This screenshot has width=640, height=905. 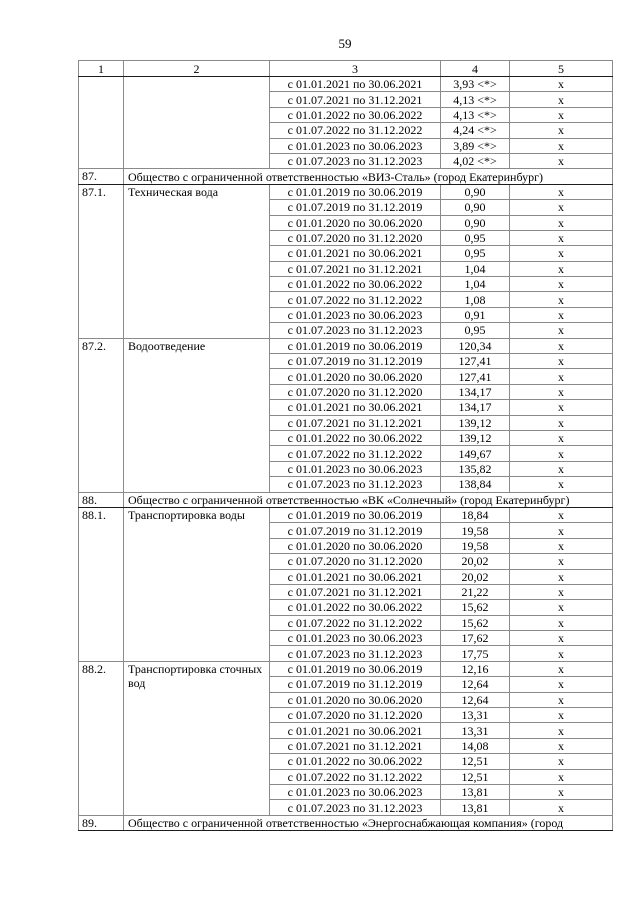 What do you see at coordinates (101, 68) in the screenshot?
I see `column-header: 1` at bounding box center [101, 68].